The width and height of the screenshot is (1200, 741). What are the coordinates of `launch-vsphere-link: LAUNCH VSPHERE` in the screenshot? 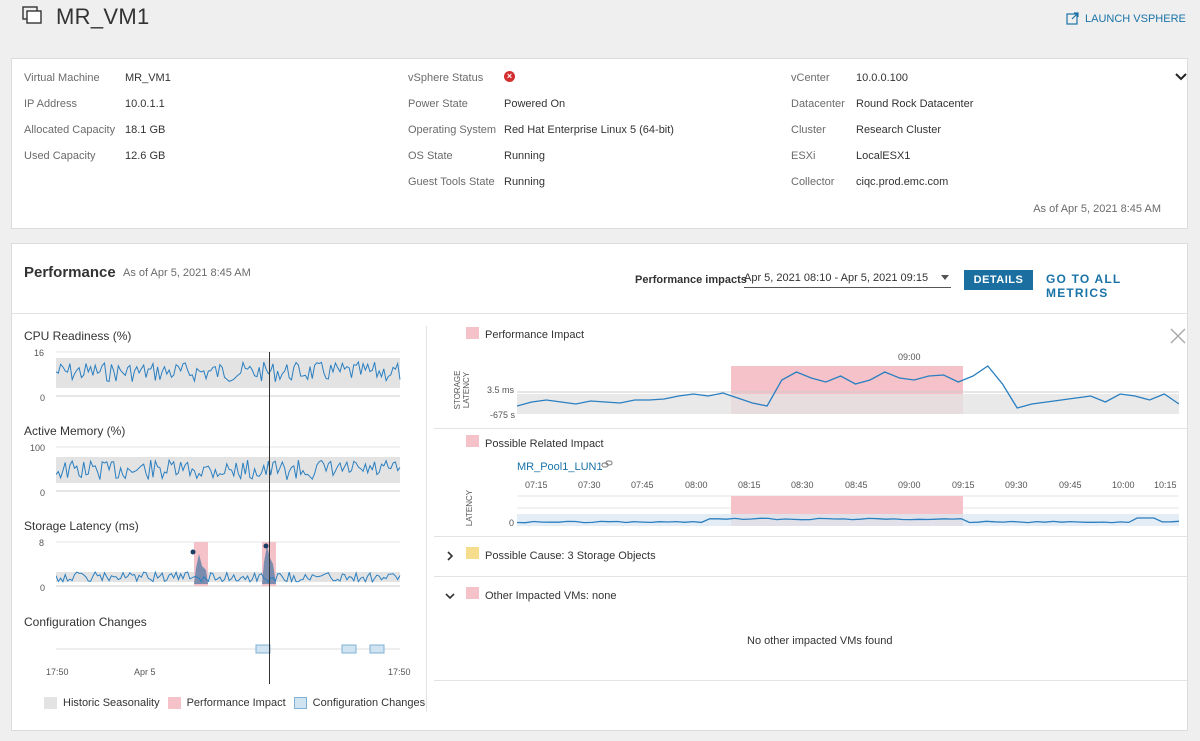 It's located at (1126, 18).